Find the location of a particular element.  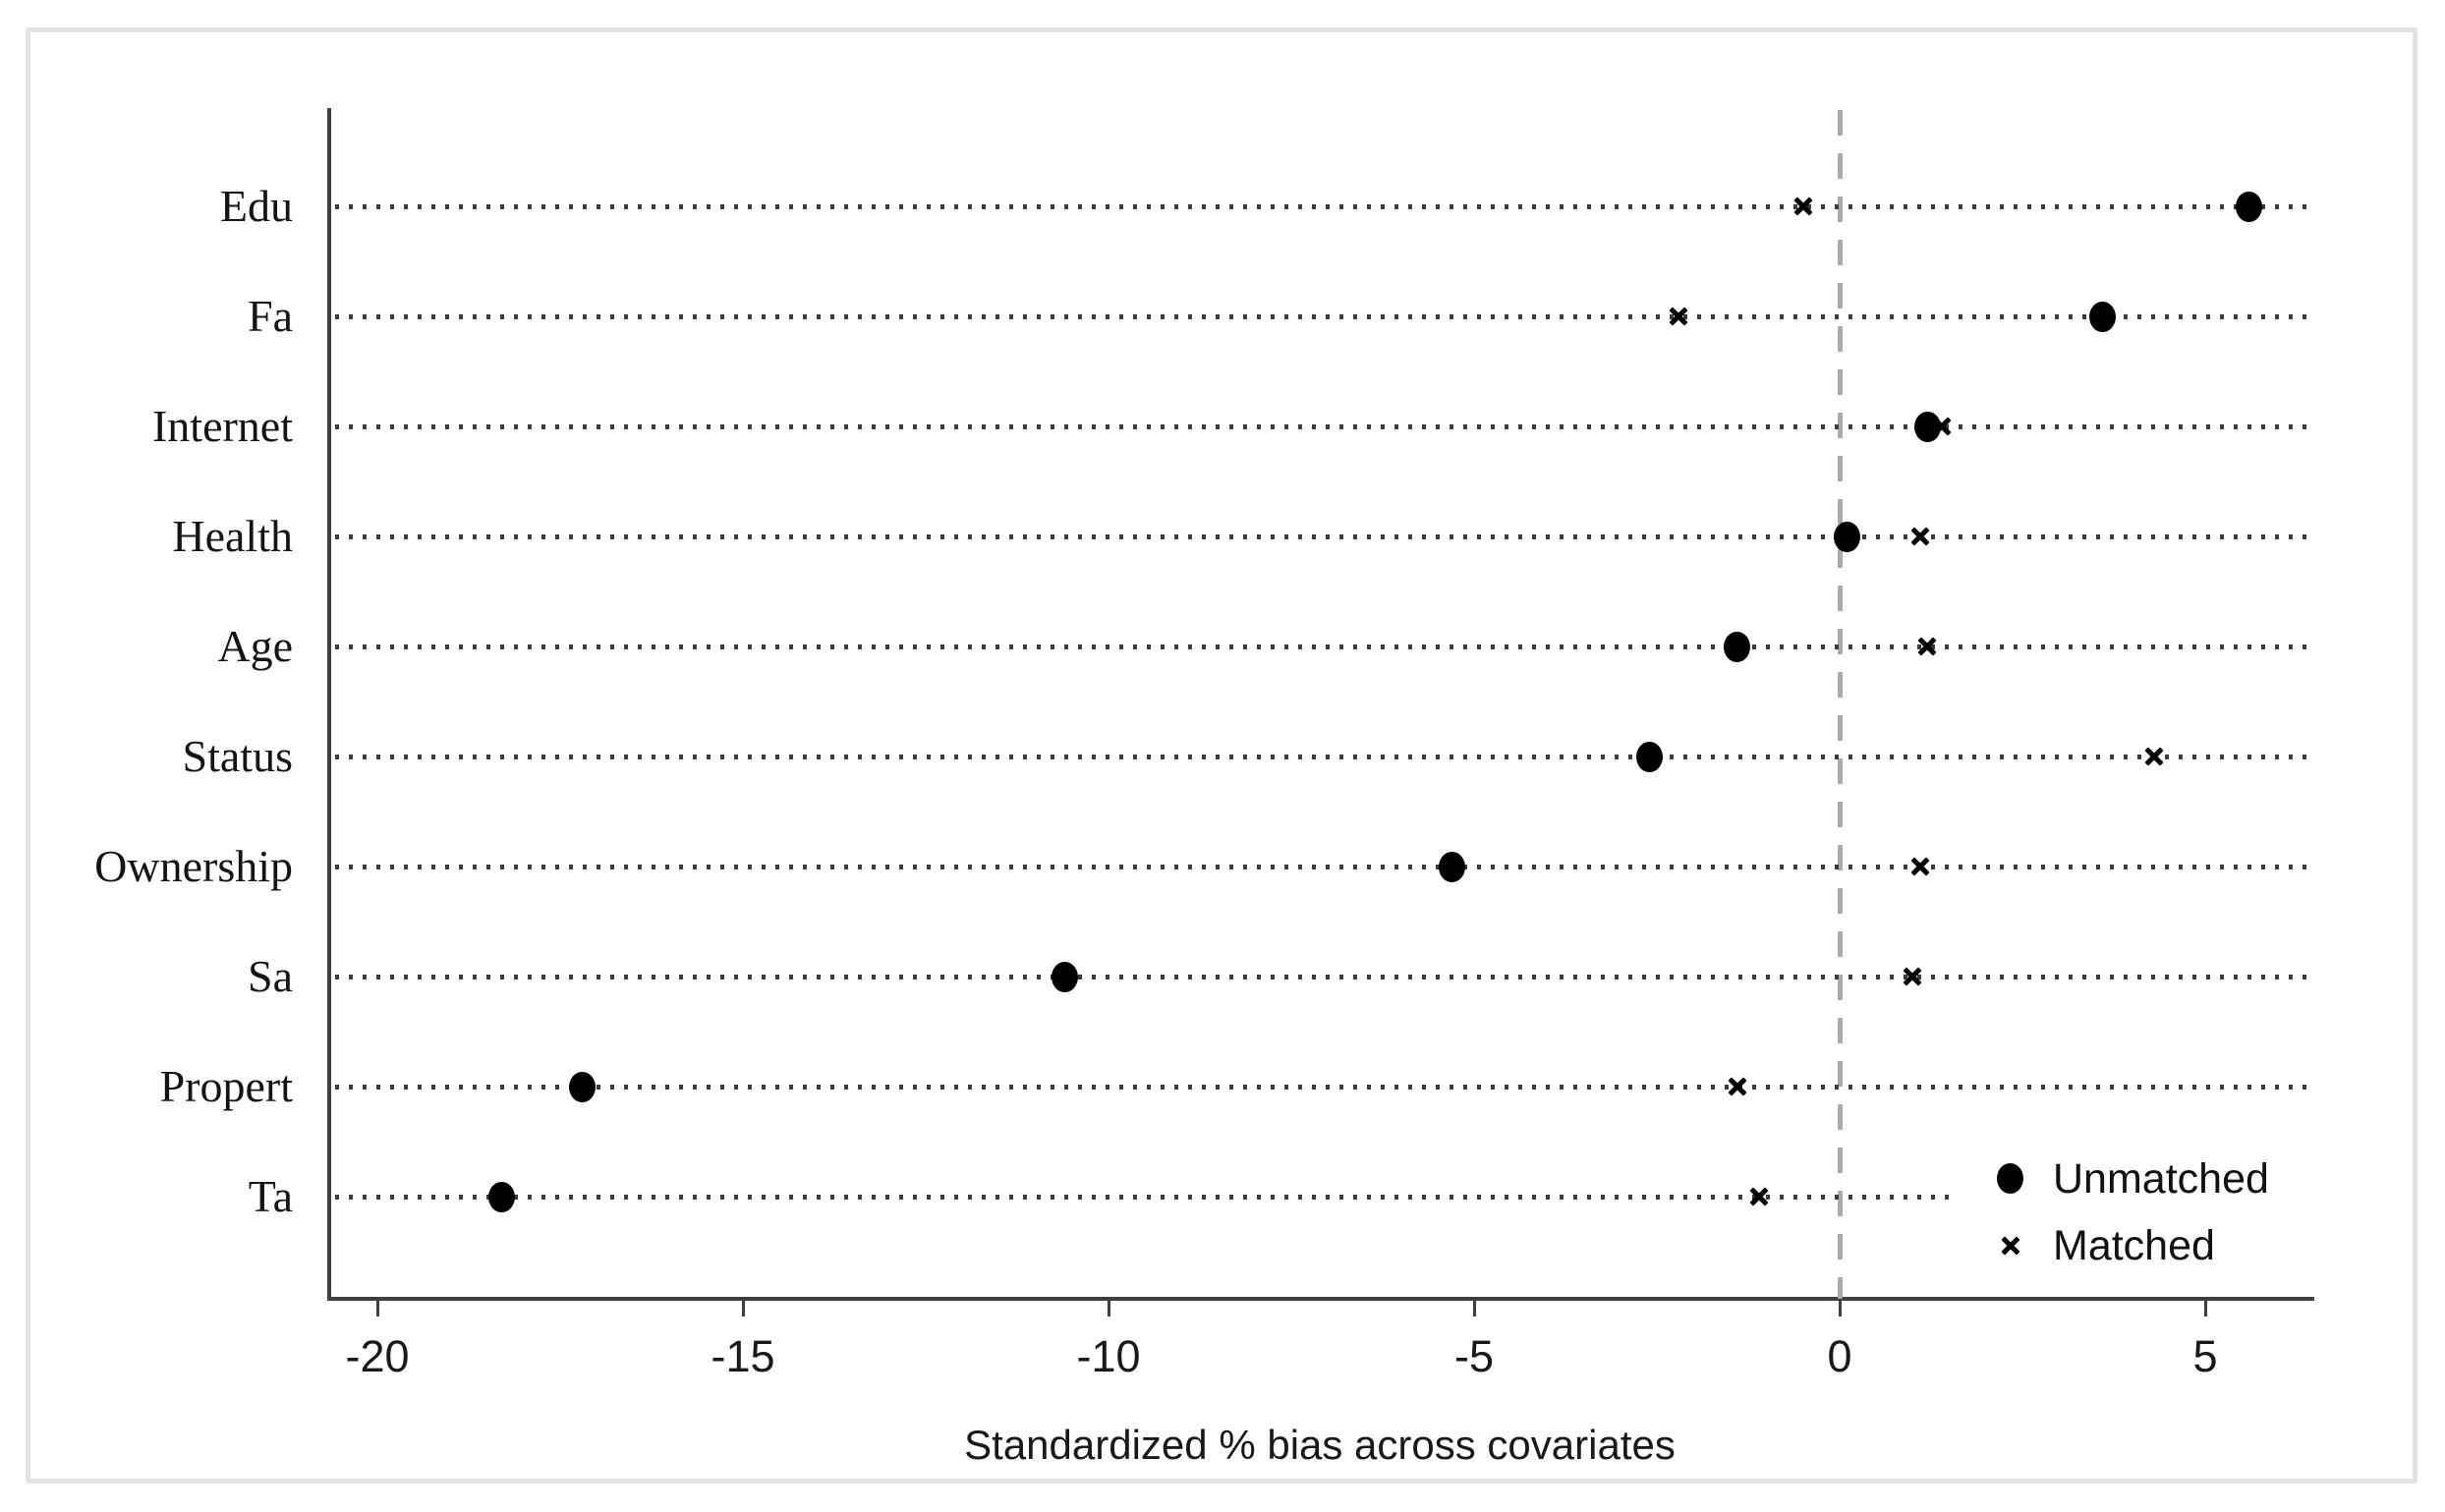

unmatched-circle-icon is located at coordinates (2010, 1178).